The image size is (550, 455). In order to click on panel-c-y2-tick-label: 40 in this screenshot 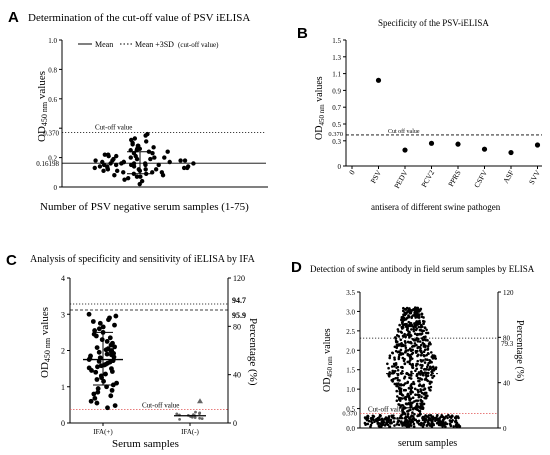, I will do `click(237, 375)`.